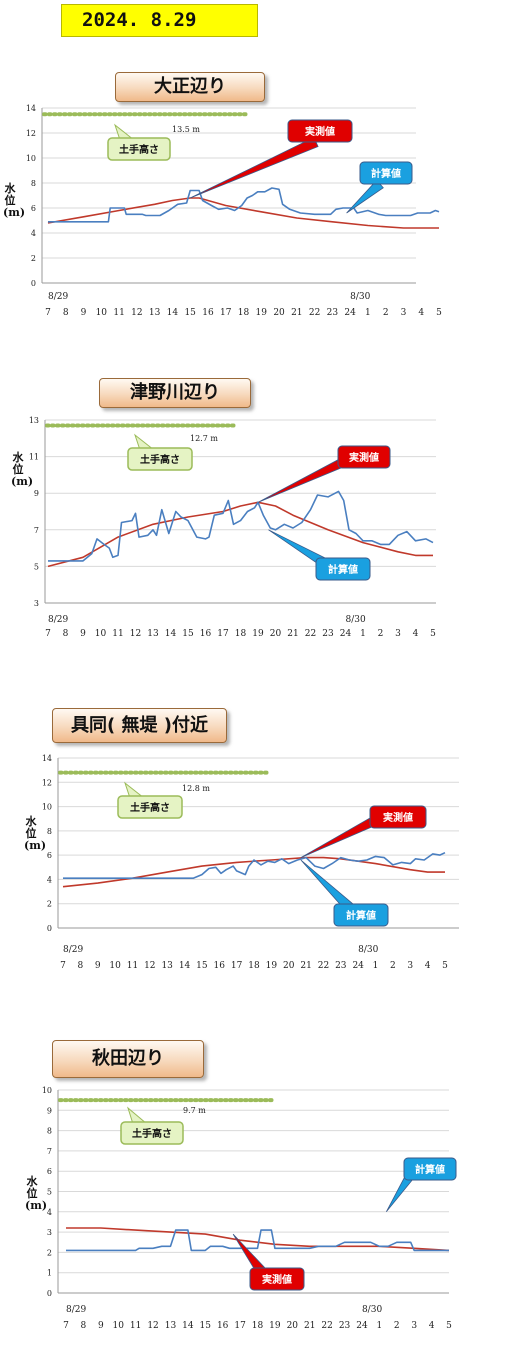 The height and width of the screenshot is (1348, 511). Describe the element at coordinates (204, 438) in the screenshot. I see `dike-height-value: 12.7 m` at that location.